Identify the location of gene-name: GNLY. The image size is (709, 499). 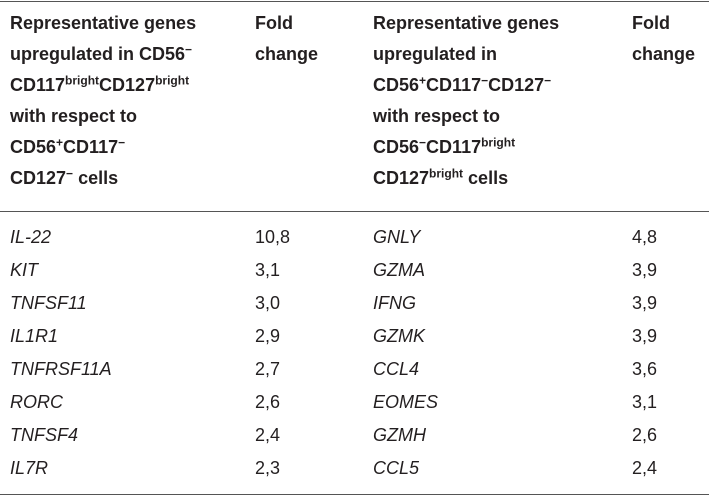
(397, 237).